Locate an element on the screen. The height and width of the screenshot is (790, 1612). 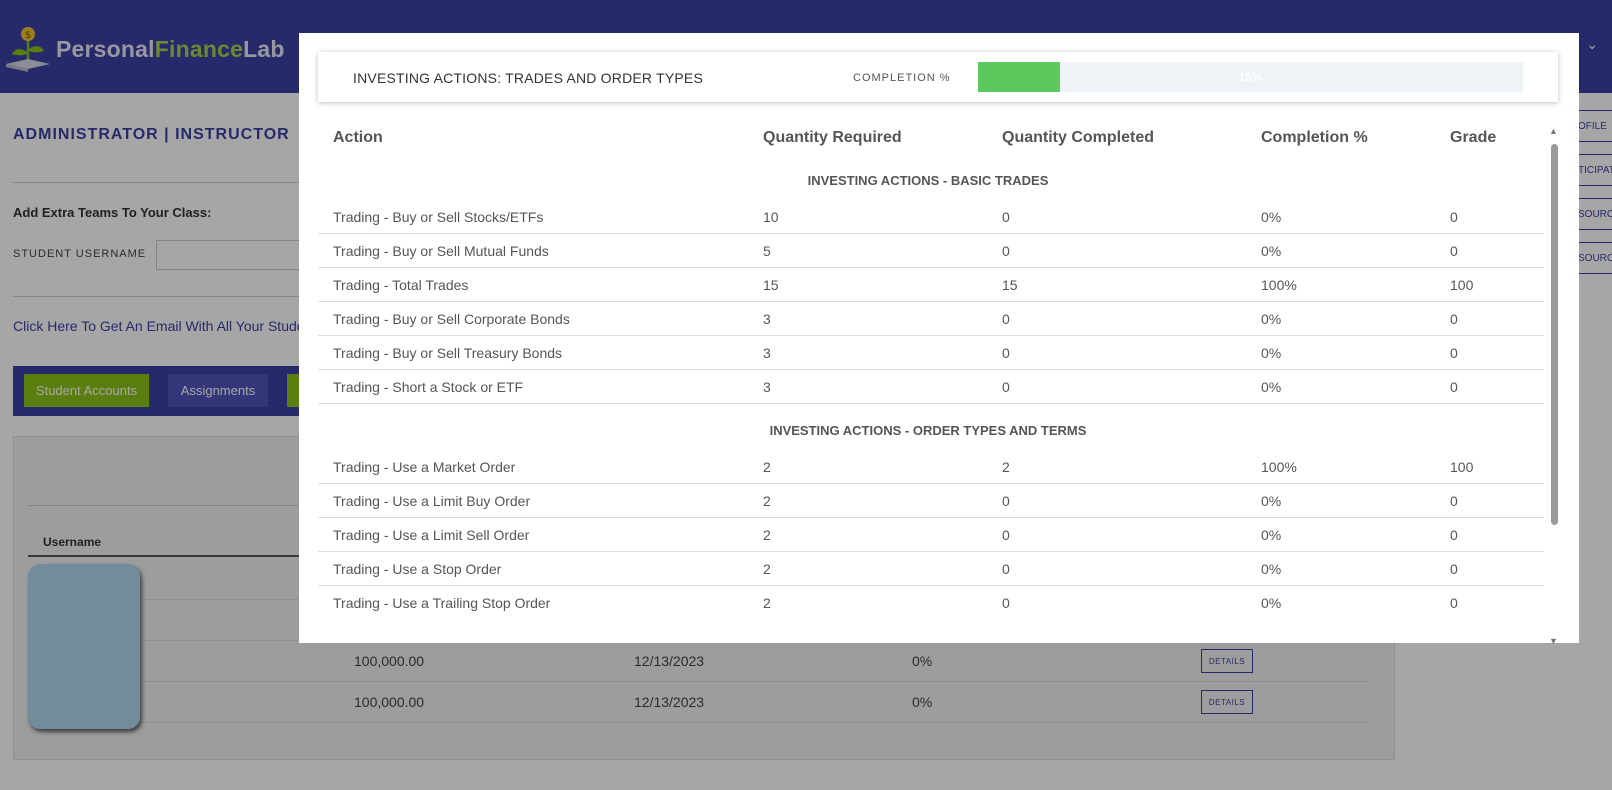
action-cell: Trading - Use a Limit Sell Order is located at coordinates (431, 535).